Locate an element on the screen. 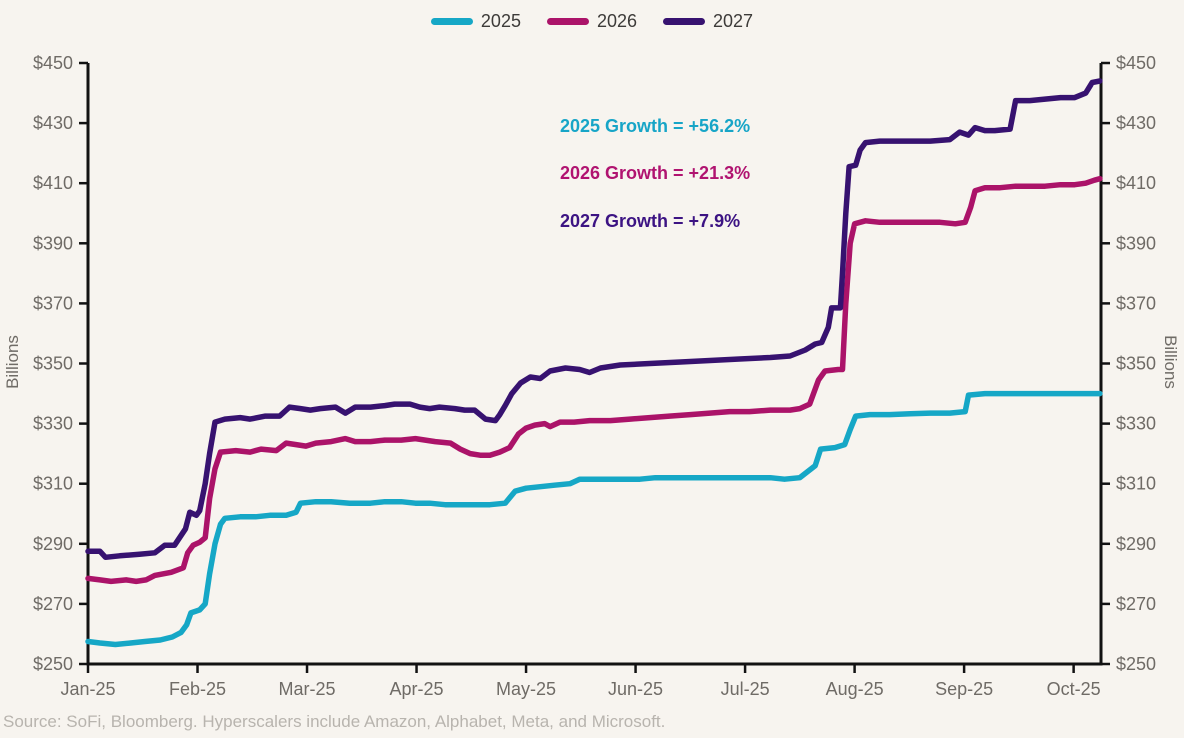 The height and width of the screenshot is (738, 1184). y-tick-label-right: $390 is located at coordinates (1136, 243).